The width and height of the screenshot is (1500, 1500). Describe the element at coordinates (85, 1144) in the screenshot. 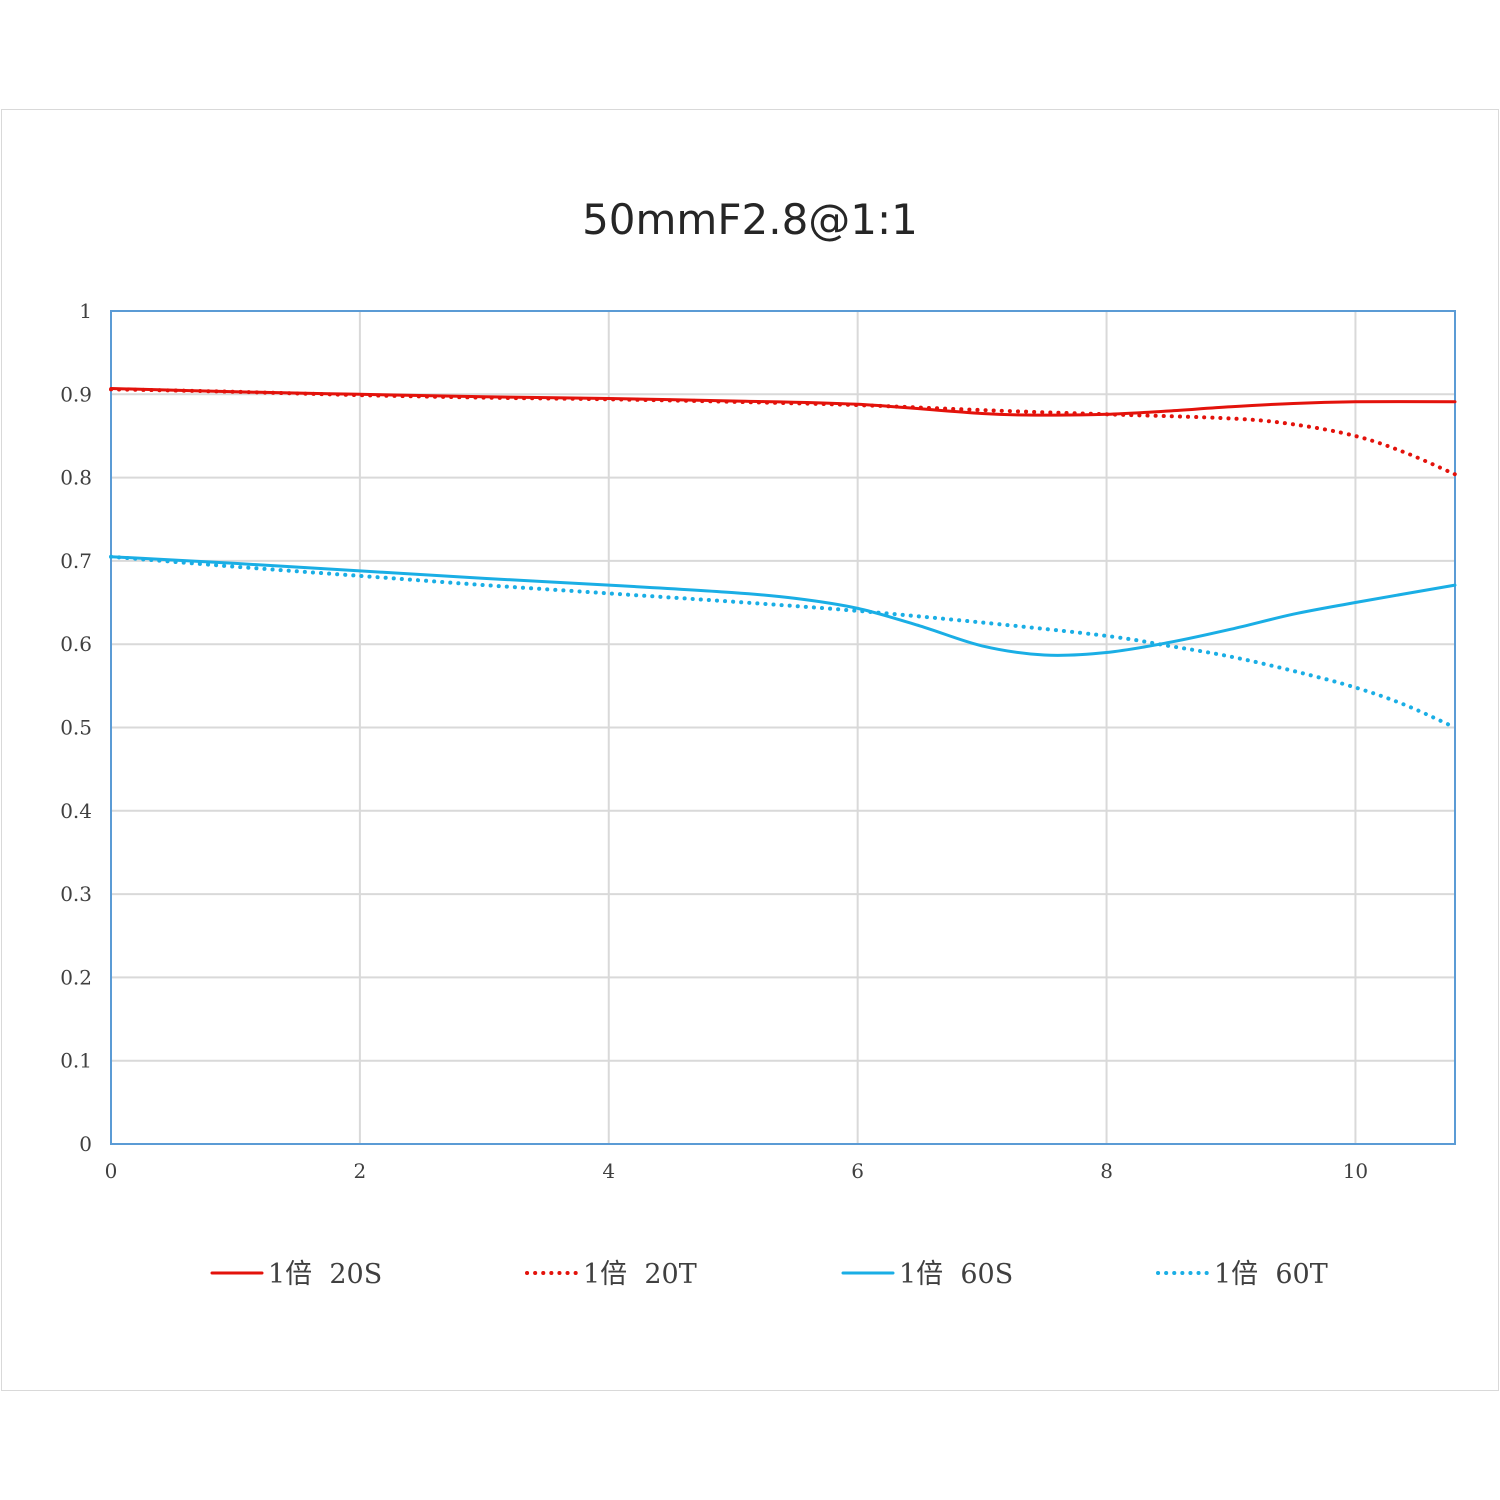

I see `y-tick-label: 0` at that location.